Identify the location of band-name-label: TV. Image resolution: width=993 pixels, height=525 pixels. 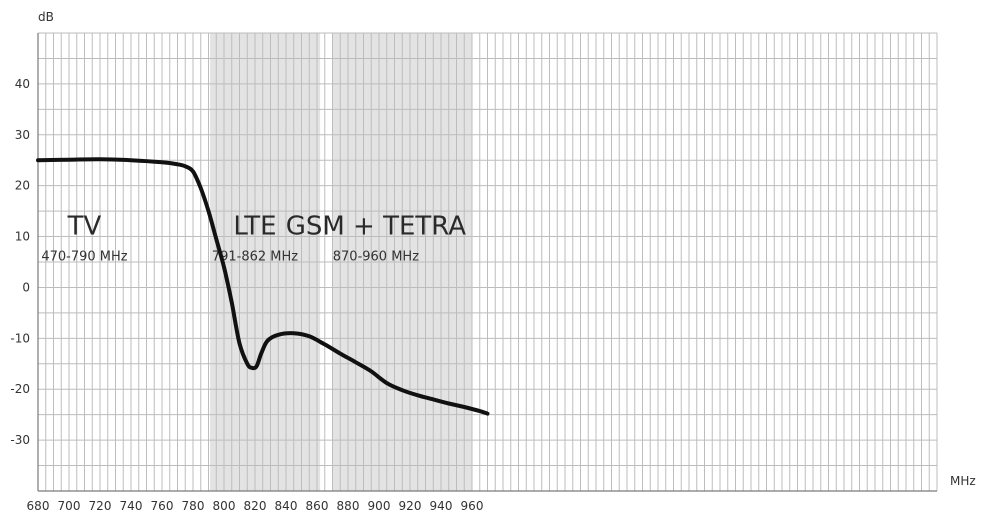
(84, 227).